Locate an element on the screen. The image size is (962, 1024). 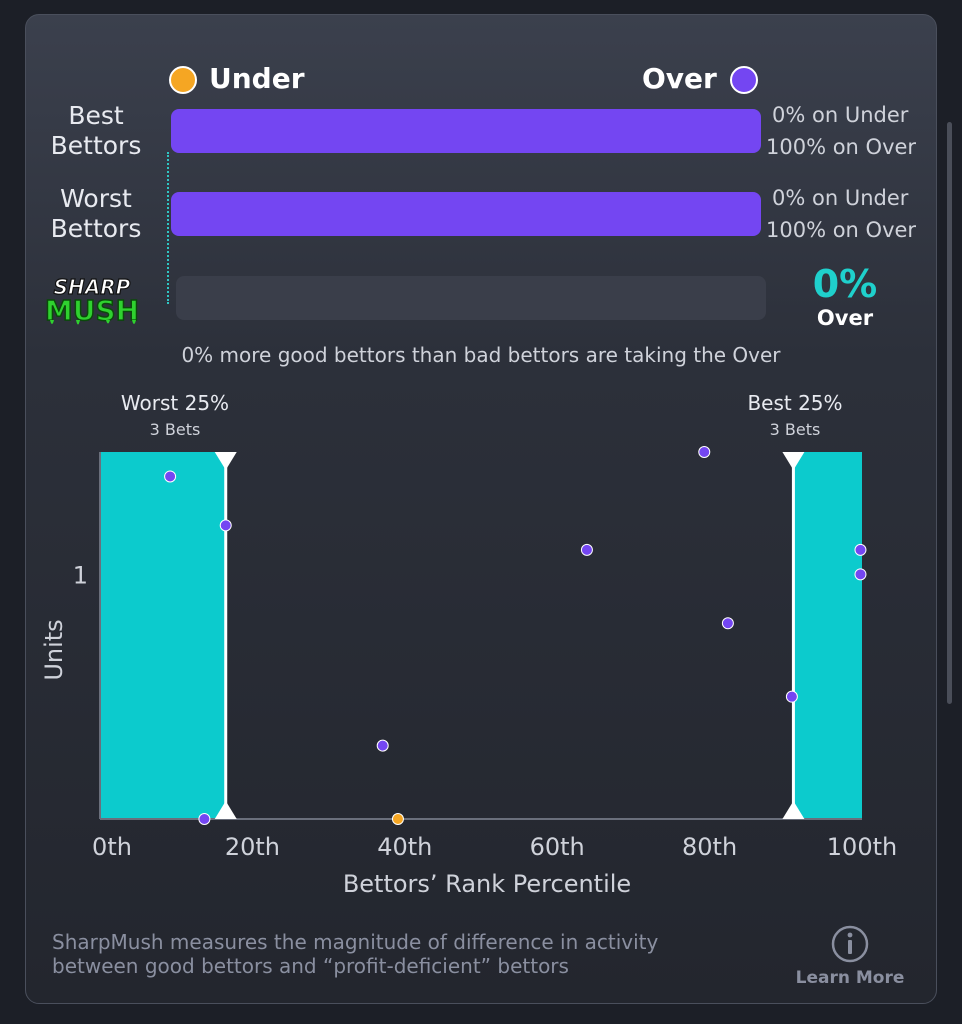
best-under-pct: 0% on Under is located at coordinates (840, 115).